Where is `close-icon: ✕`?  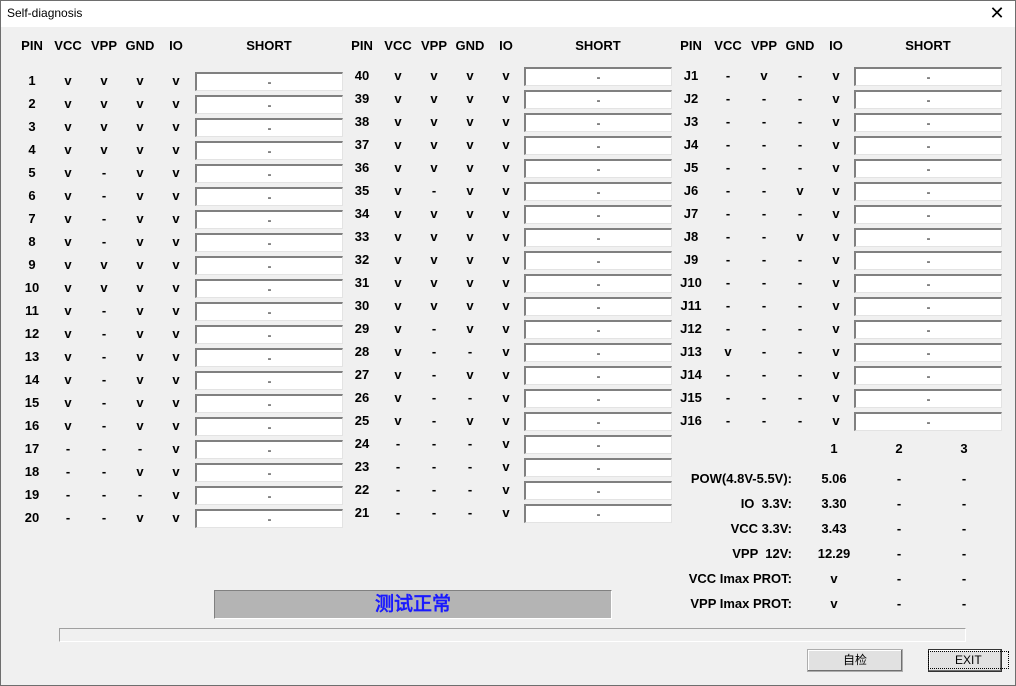 close-icon: ✕ is located at coordinates (997, 13).